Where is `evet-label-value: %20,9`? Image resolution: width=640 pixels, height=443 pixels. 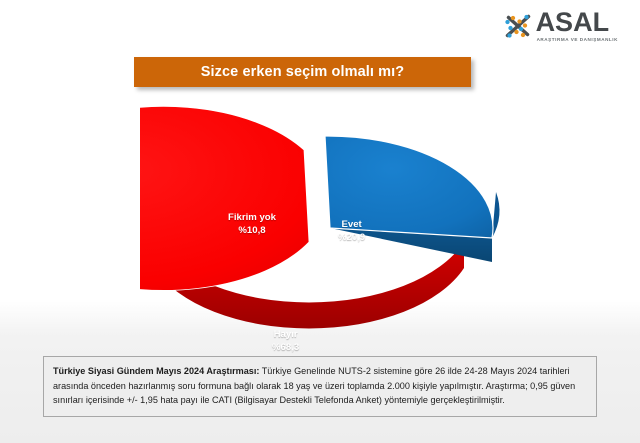 evet-label-value: %20,9 is located at coordinates (352, 237).